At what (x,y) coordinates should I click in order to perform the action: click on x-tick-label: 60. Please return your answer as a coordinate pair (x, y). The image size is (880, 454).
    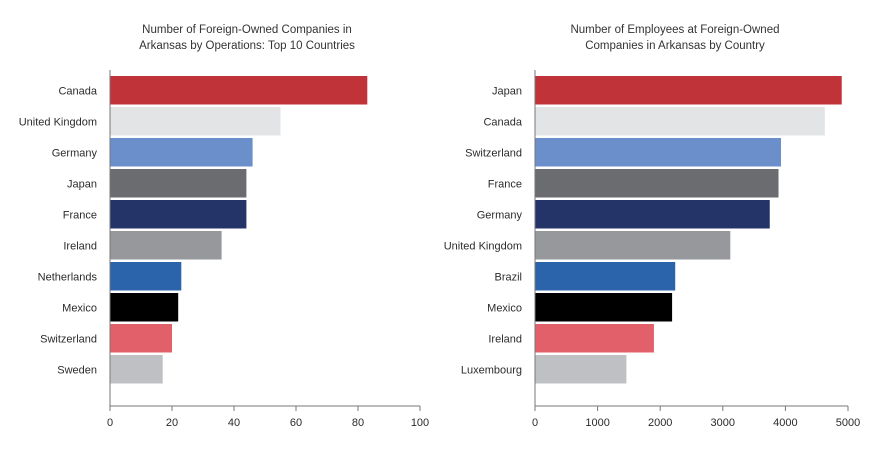
    Looking at the image, I should click on (296, 423).